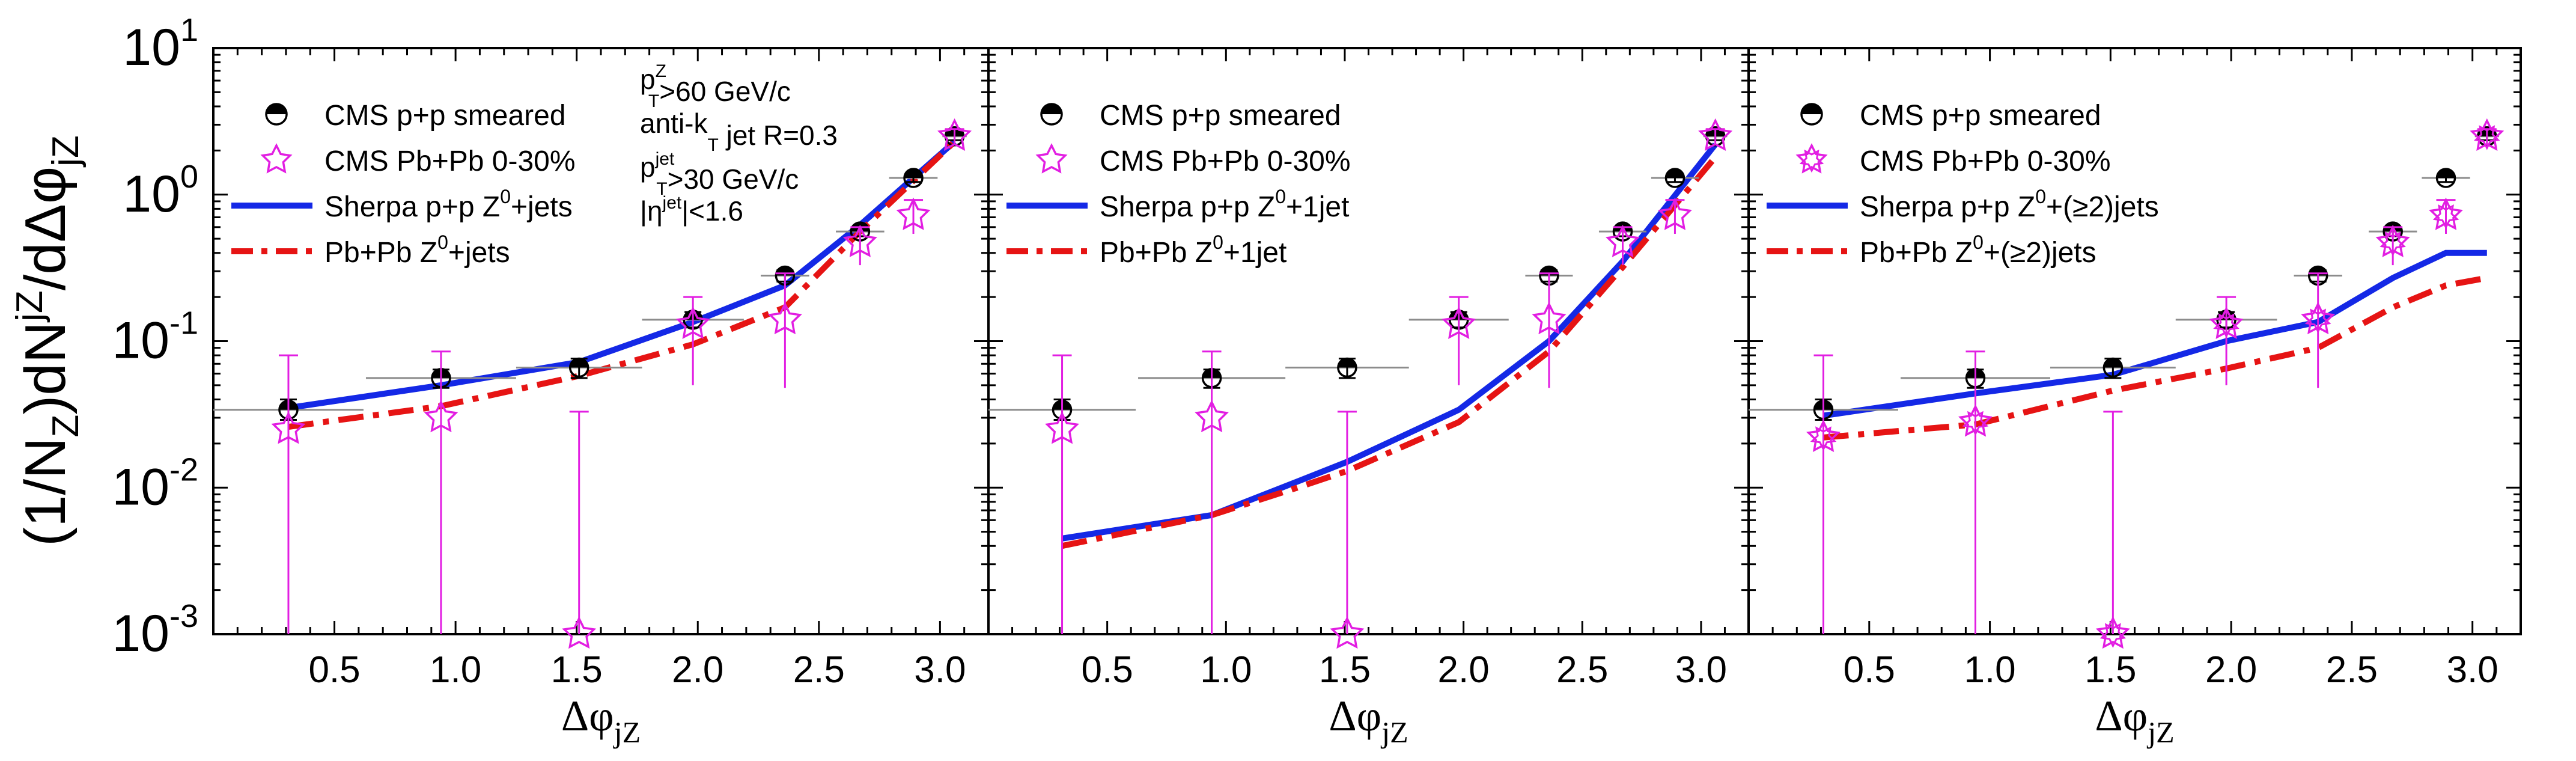 Image resolution: width=2576 pixels, height=761 pixels. Describe the element at coordinates (189, 30) in the screenshot. I see `y-tick-exp: 1` at that location.